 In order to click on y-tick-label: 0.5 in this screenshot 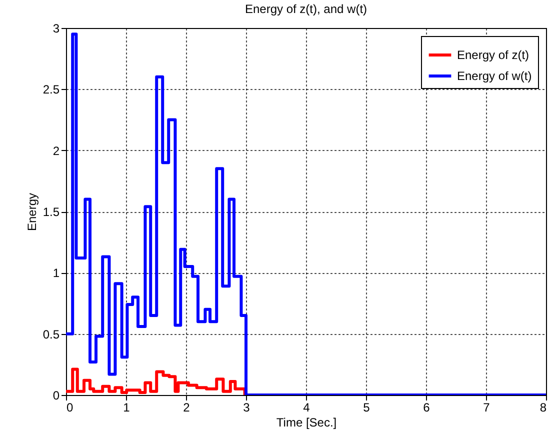, I will do `click(51, 334)`.